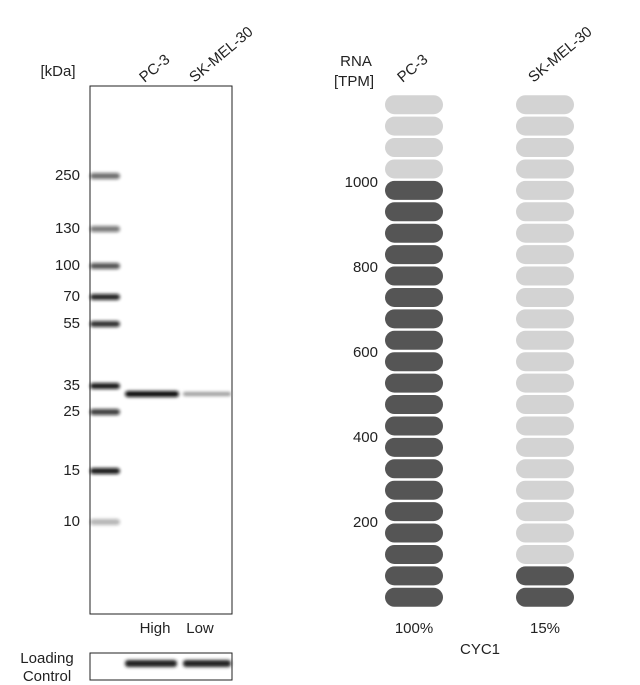 The height and width of the screenshot is (685, 640). What do you see at coordinates (365, 267) in the screenshot?
I see `y-tick-label: 800` at bounding box center [365, 267].